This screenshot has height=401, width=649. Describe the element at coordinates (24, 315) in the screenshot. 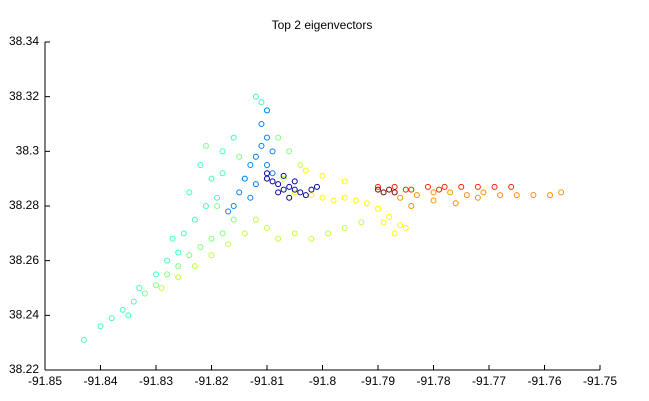

I see `y-tick-label: 38.24` at that location.